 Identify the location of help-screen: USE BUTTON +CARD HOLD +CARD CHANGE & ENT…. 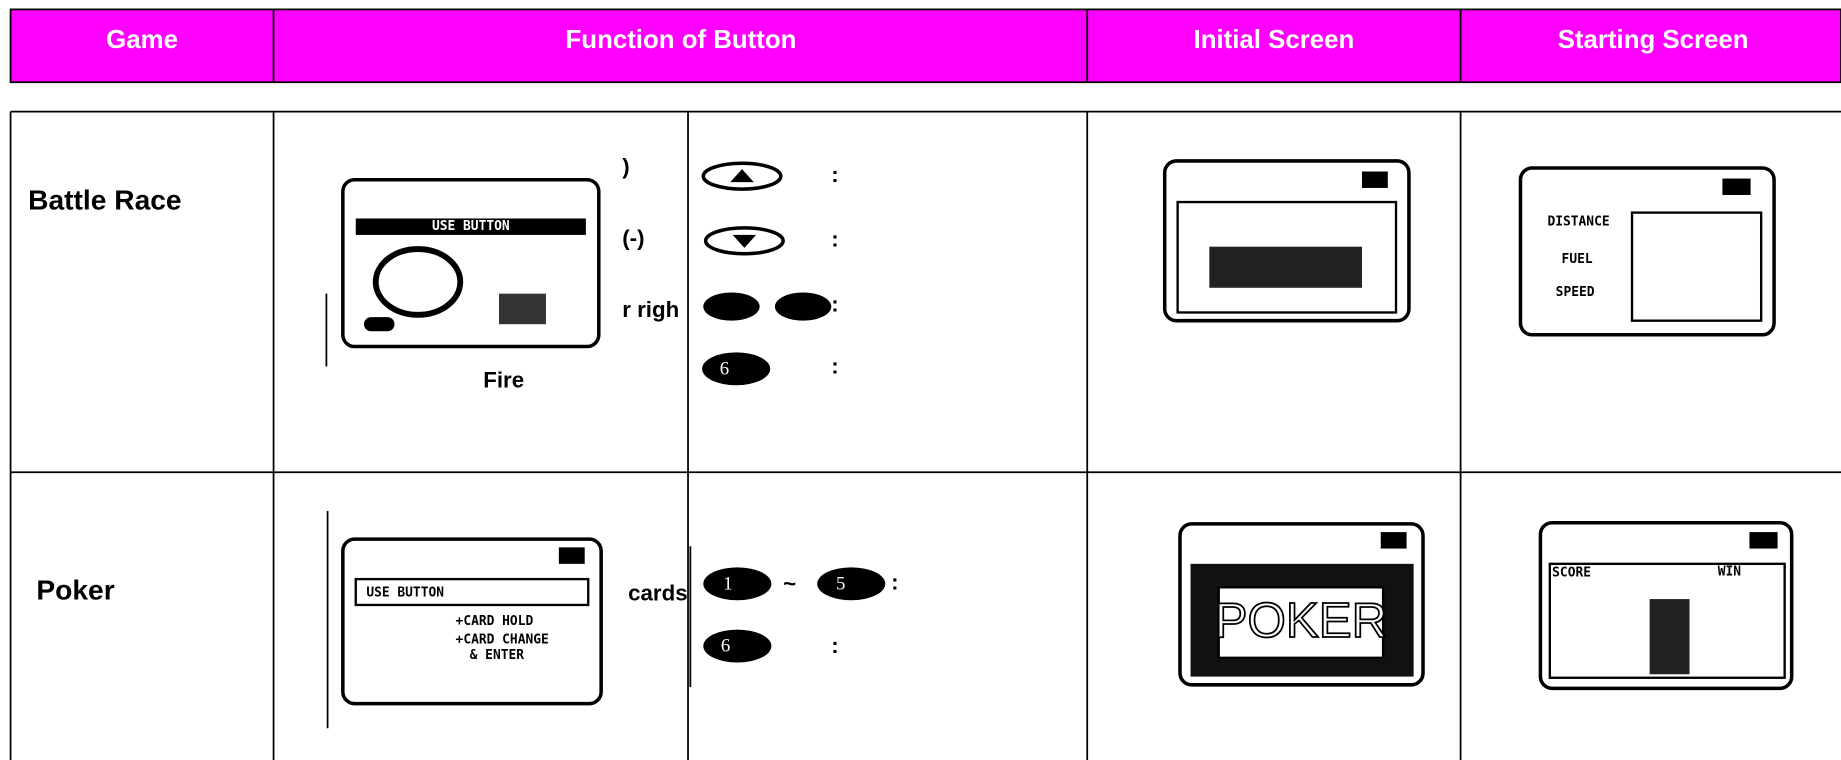
(472, 621).